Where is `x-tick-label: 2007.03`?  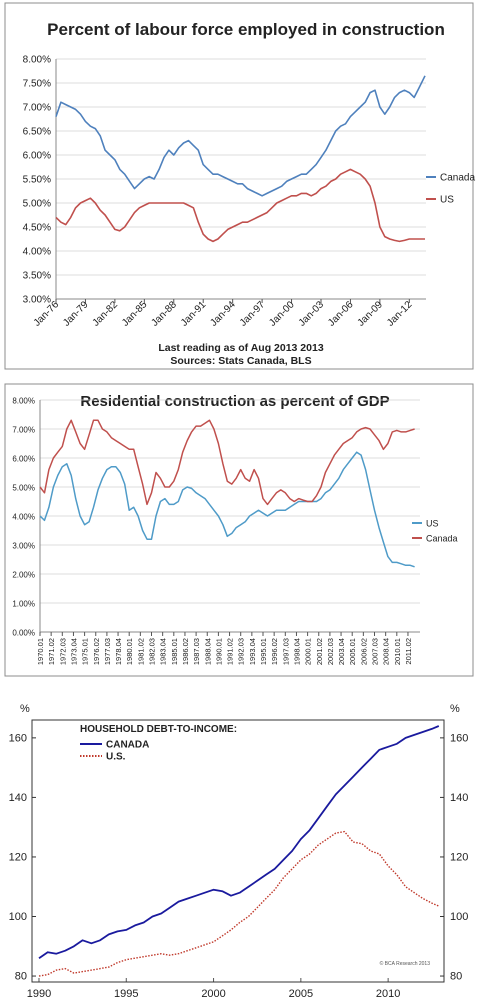
x-tick-label: 2007.03 is located at coordinates (375, 651).